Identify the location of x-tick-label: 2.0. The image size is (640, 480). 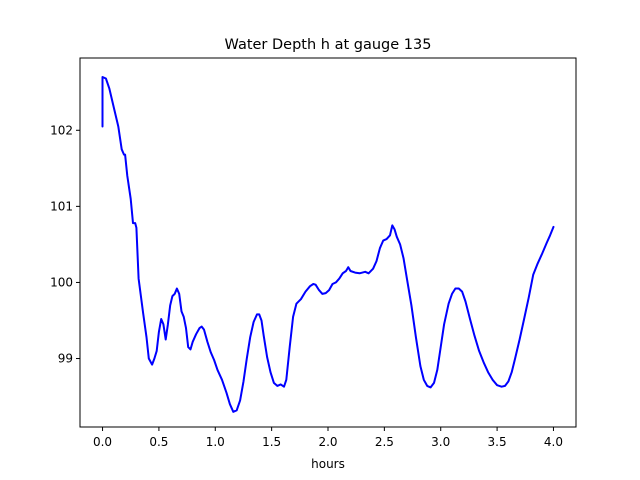
(327, 442).